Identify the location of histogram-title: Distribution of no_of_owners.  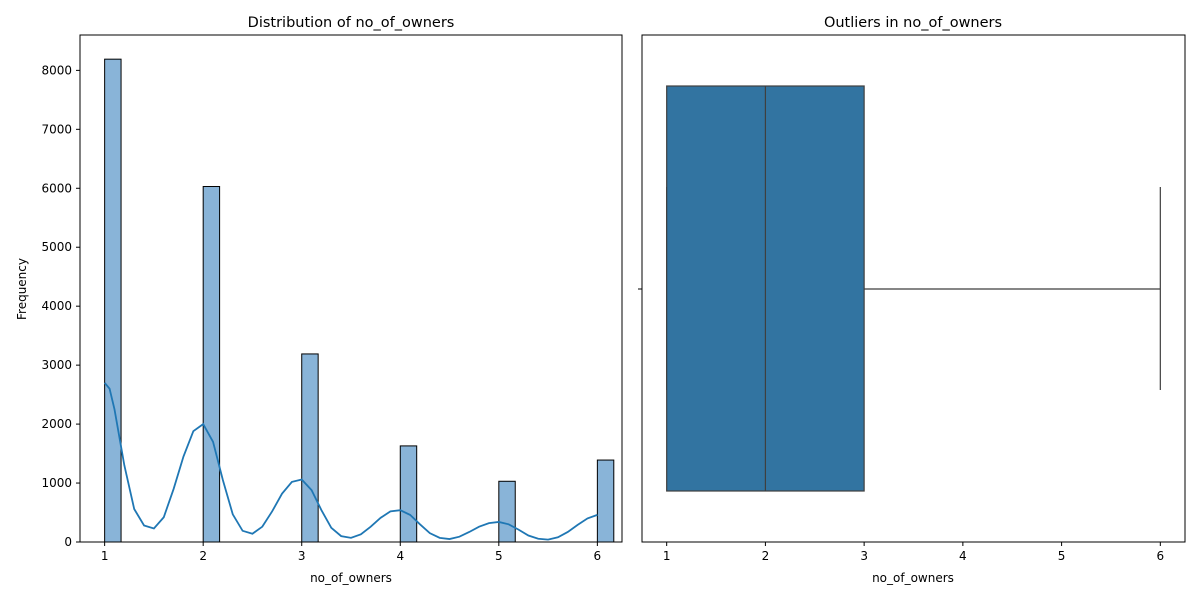
(351, 23).